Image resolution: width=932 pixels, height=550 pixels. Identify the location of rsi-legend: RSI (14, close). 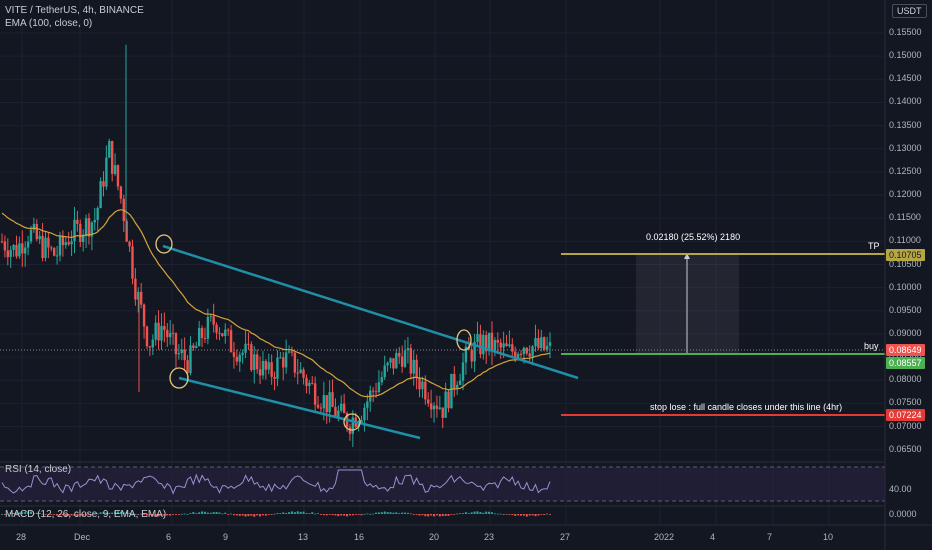
(38, 469).